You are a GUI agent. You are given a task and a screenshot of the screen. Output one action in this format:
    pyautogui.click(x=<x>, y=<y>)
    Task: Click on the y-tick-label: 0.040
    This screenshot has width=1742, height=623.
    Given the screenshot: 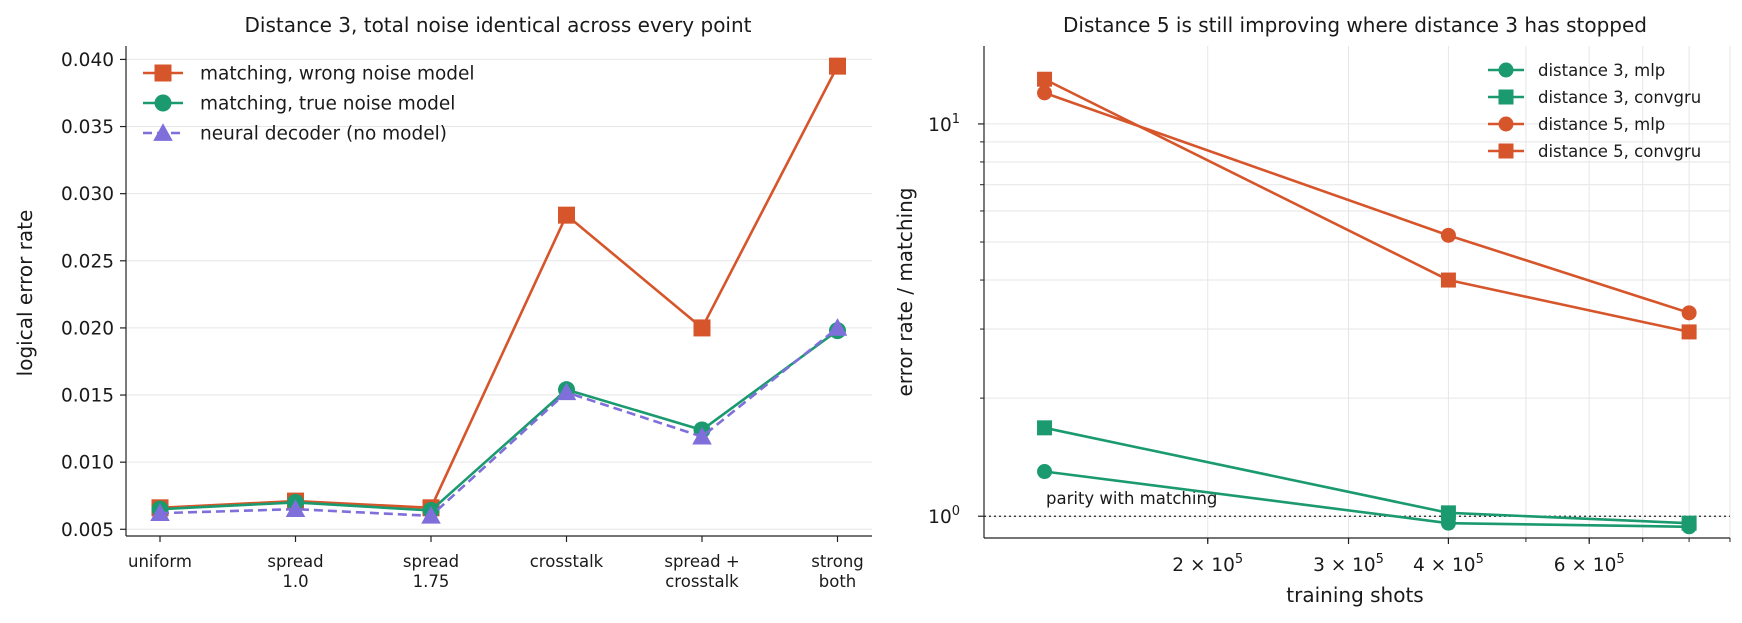 What is the action you would take?
    pyautogui.click(x=87, y=60)
    